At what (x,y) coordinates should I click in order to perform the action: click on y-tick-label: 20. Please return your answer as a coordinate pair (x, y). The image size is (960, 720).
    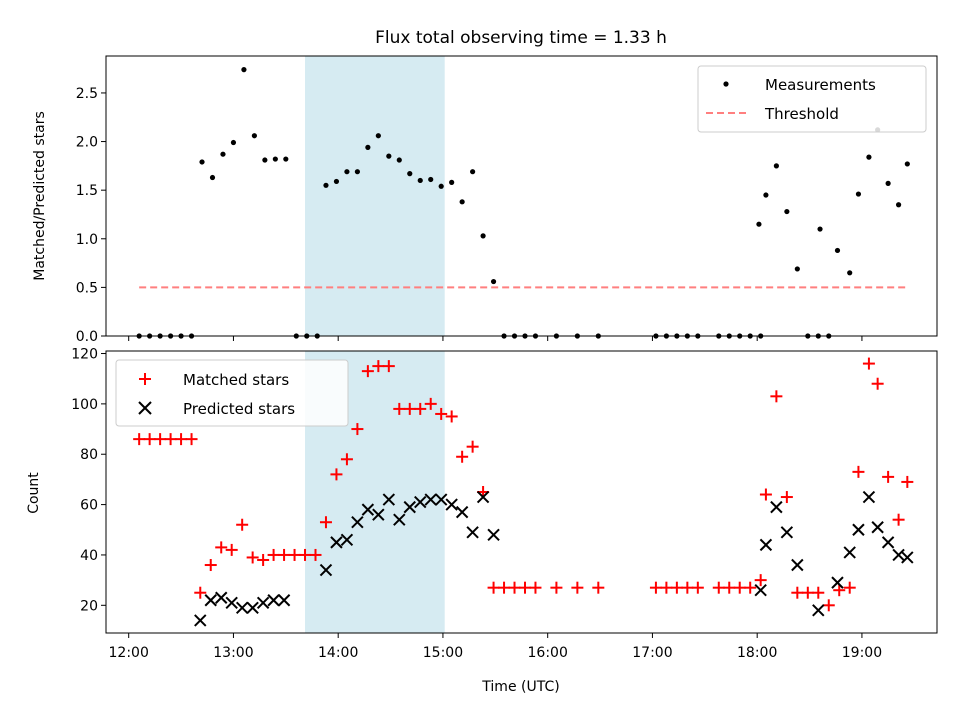
    Looking at the image, I should click on (89, 606).